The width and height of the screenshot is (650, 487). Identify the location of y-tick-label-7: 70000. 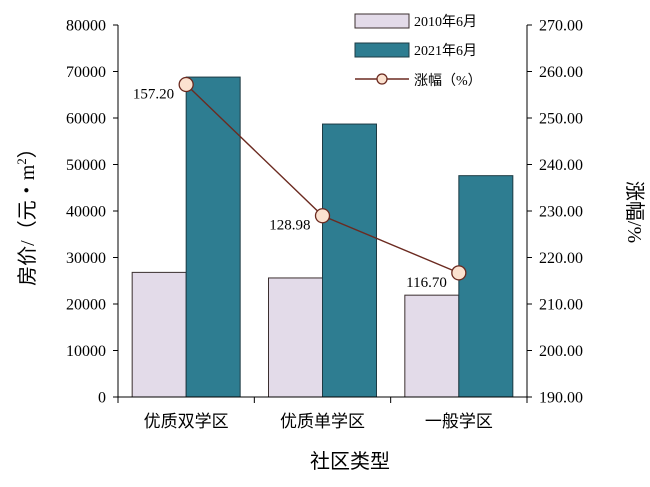
(86, 72).